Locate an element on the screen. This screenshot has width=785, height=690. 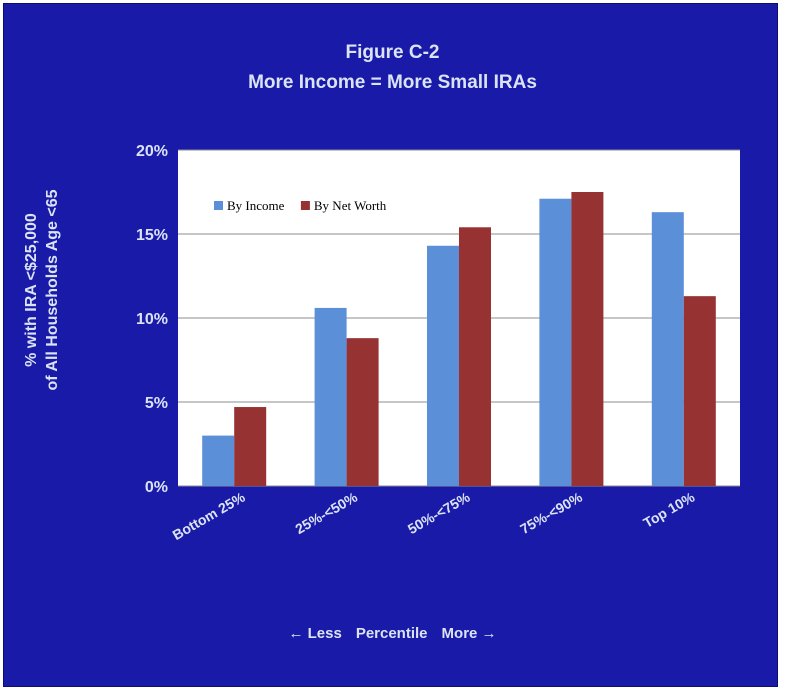
x-axis-note: ← Less Percentile More → is located at coordinates (392, 633).